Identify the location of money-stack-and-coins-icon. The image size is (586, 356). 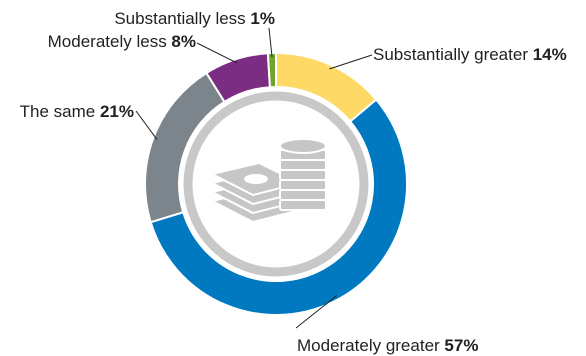
(268, 181).